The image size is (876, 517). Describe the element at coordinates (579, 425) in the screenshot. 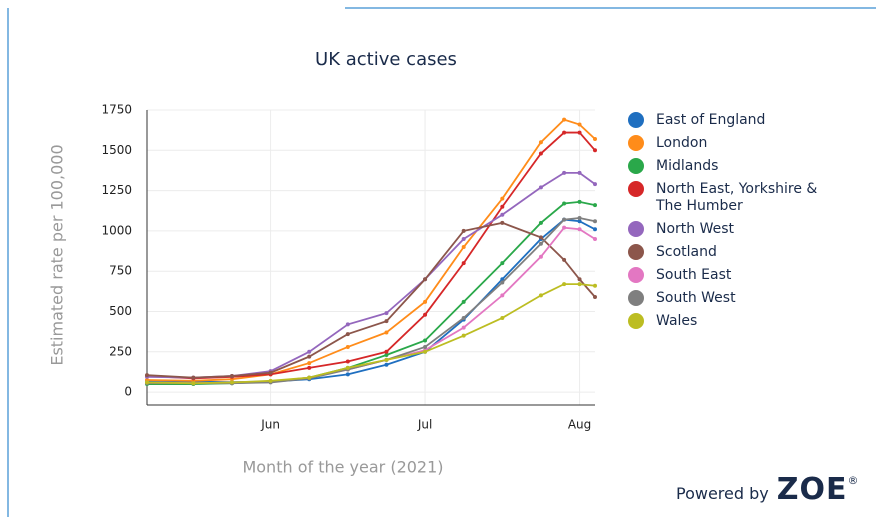

I see `x-tick-label: Aug` at that location.